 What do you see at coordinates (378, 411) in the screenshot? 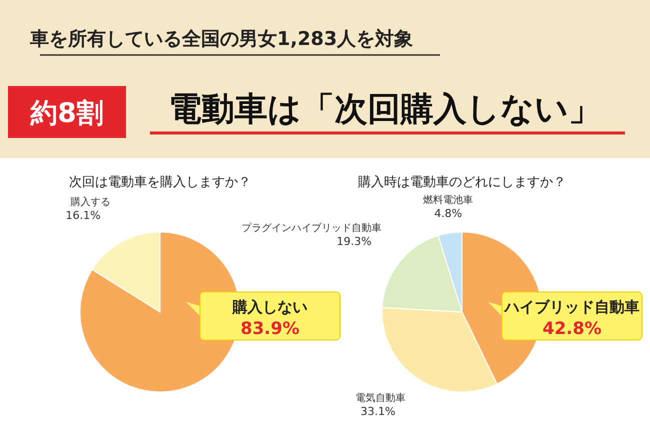
I see `data-label: 33.1%` at bounding box center [378, 411].